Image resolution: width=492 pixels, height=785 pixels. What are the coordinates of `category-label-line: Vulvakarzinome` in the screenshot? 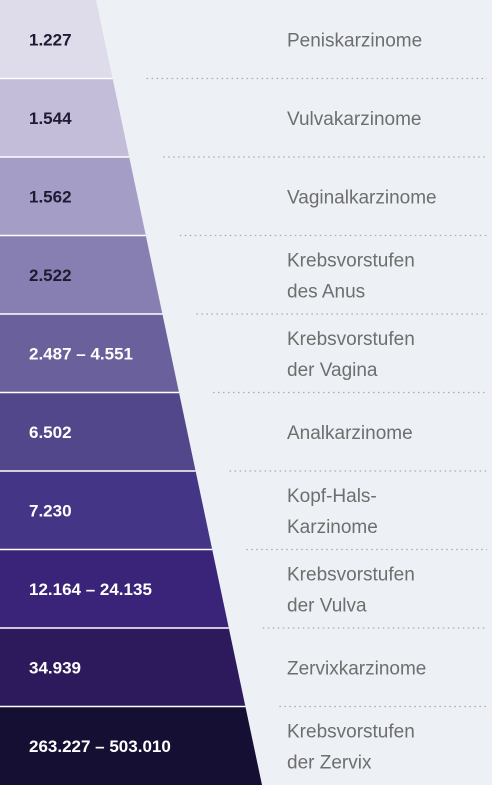 It's located at (354, 119).